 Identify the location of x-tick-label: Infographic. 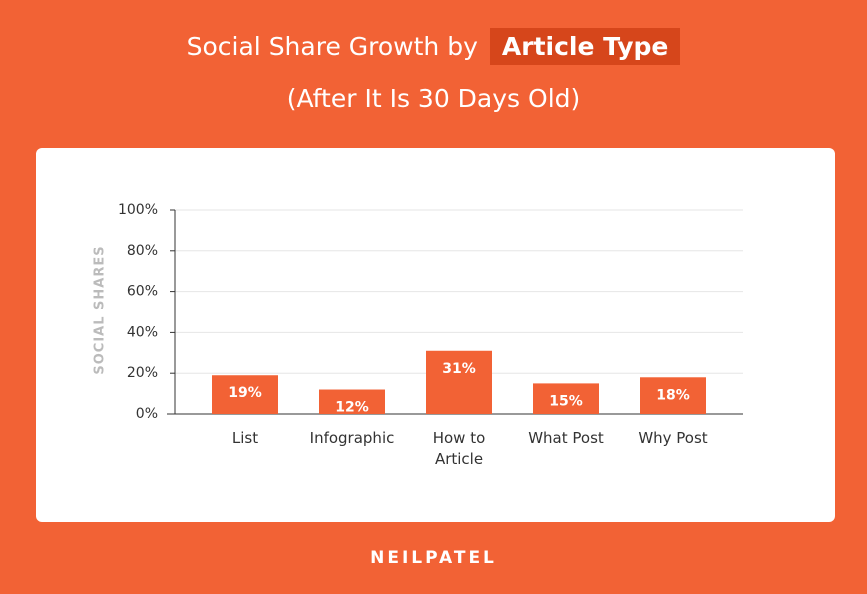
(352, 438).